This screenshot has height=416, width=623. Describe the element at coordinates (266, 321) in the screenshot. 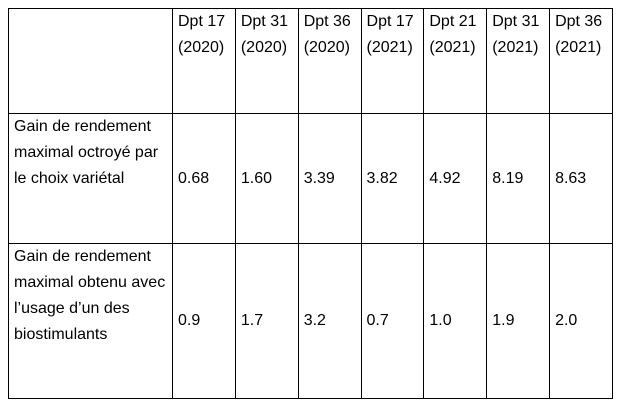

I see `value-cell: 1.7` at that location.